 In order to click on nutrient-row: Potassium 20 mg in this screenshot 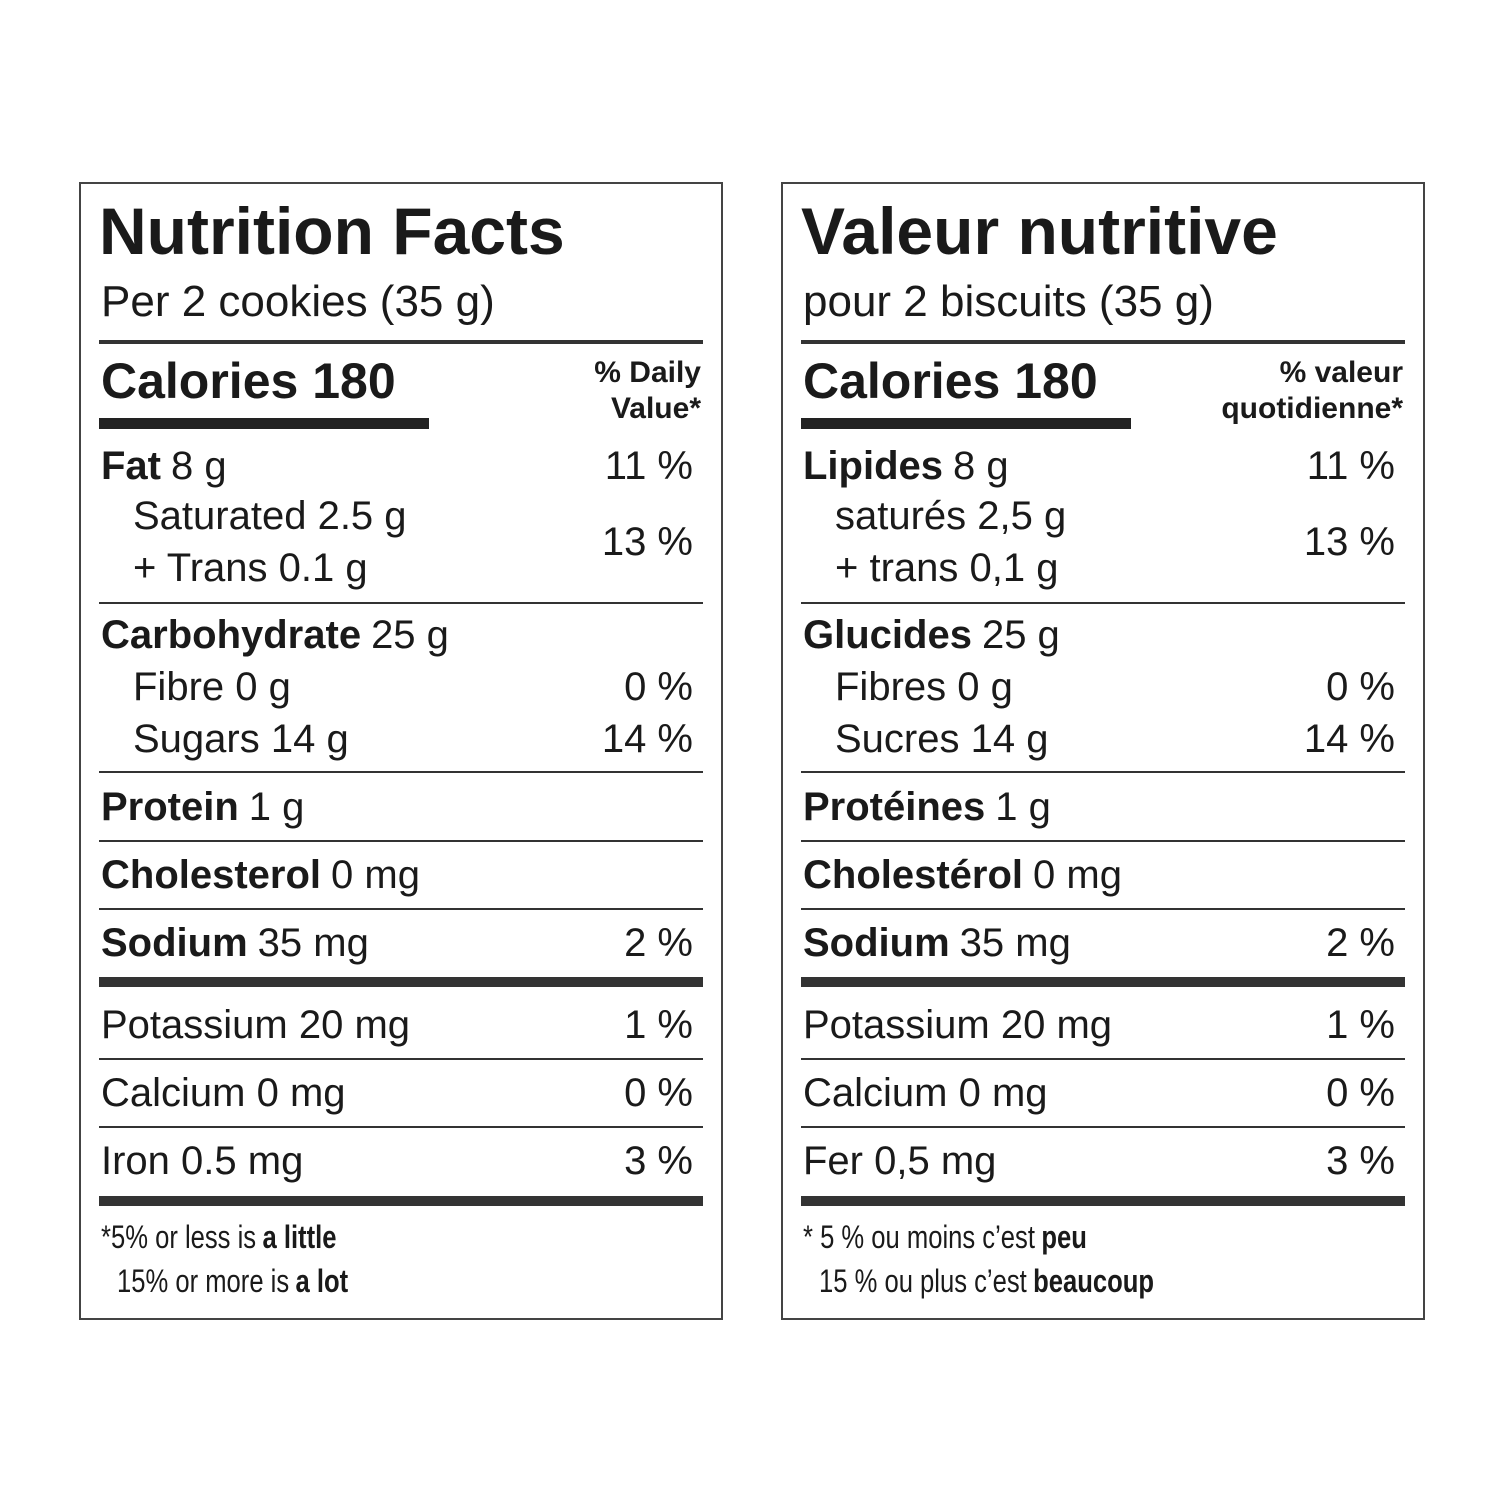, I will do `click(255, 1025)`.